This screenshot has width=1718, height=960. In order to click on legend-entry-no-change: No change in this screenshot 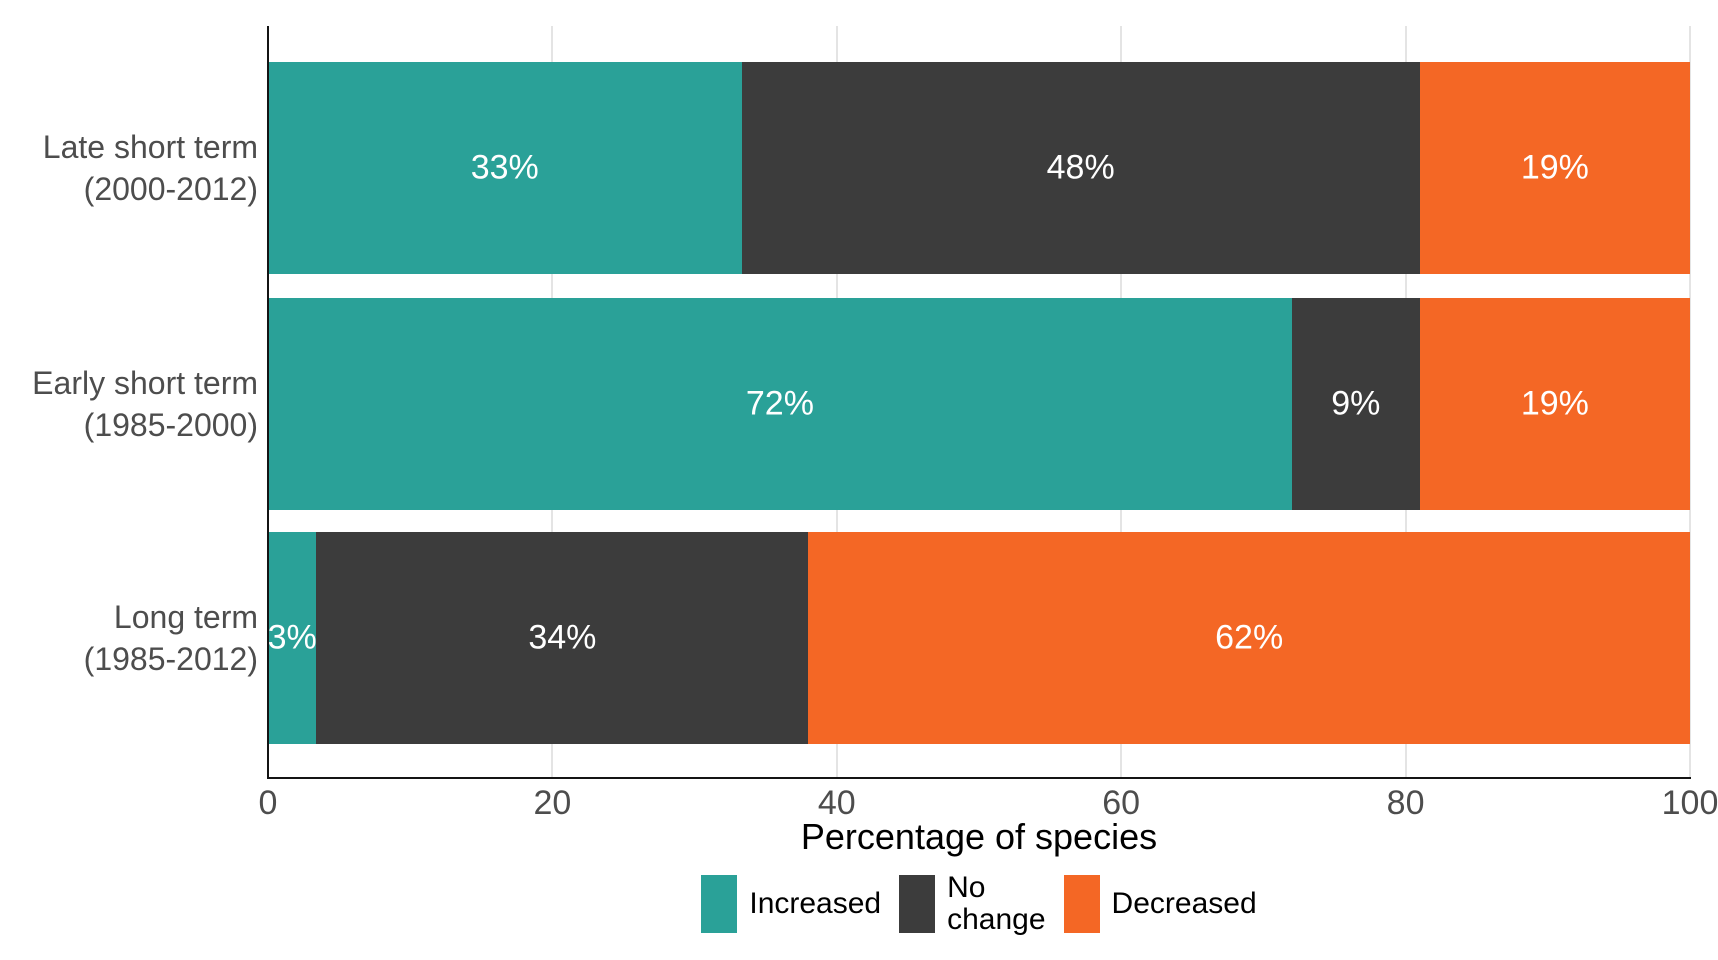, I will do `click(972, 903)`.